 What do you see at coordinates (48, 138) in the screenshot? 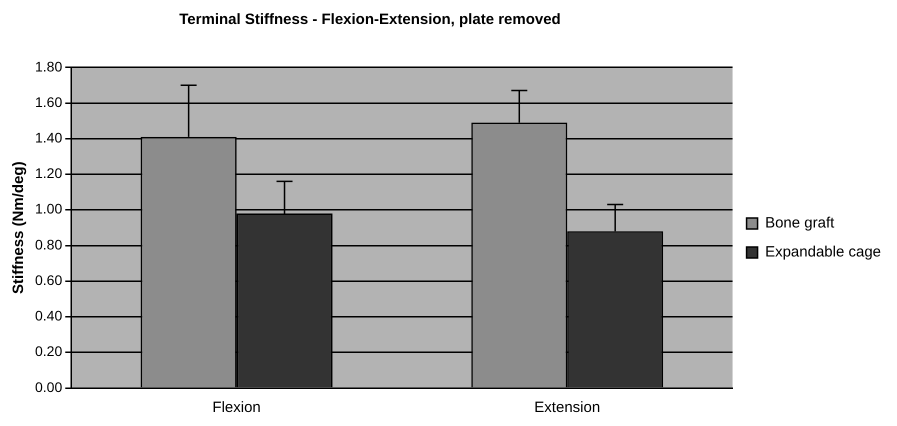
I see `y-tick-label: 1.40` at bounding box center [48, 138].